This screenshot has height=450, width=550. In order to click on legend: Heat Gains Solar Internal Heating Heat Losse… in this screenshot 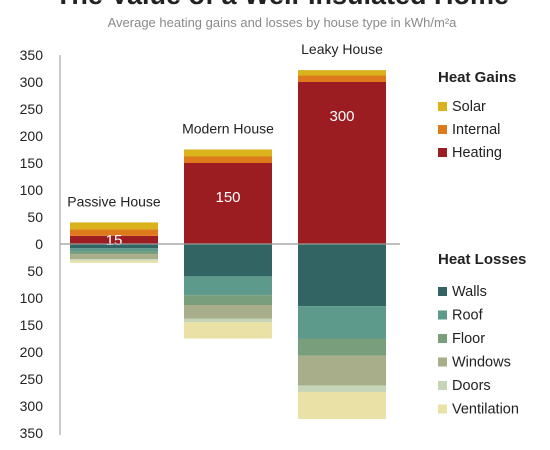, I will do `click(482, 243)`.